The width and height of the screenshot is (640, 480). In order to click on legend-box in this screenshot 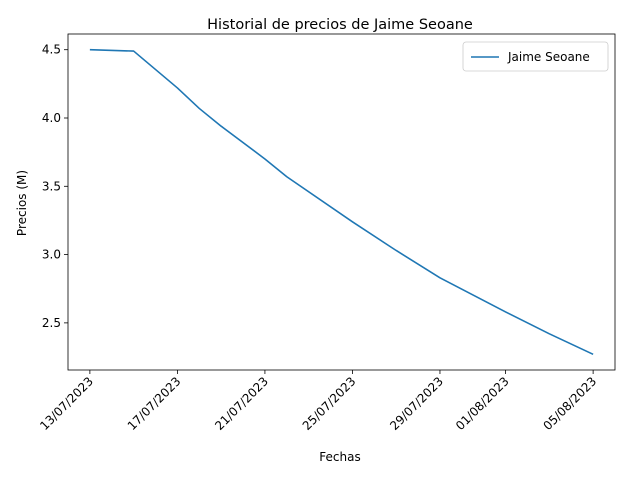, I will do `click(535, 56)`.